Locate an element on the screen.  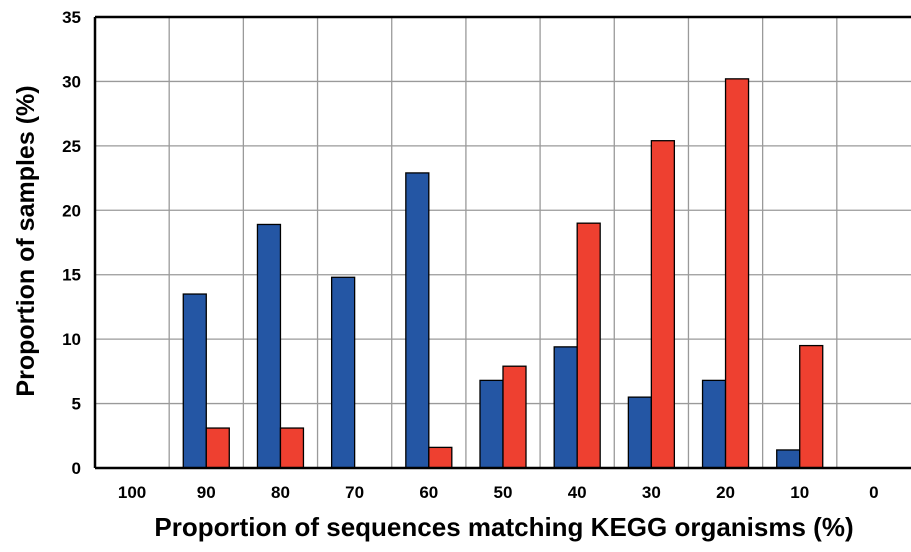
x-tick-label: 90 is located at coordinates (206, 492).